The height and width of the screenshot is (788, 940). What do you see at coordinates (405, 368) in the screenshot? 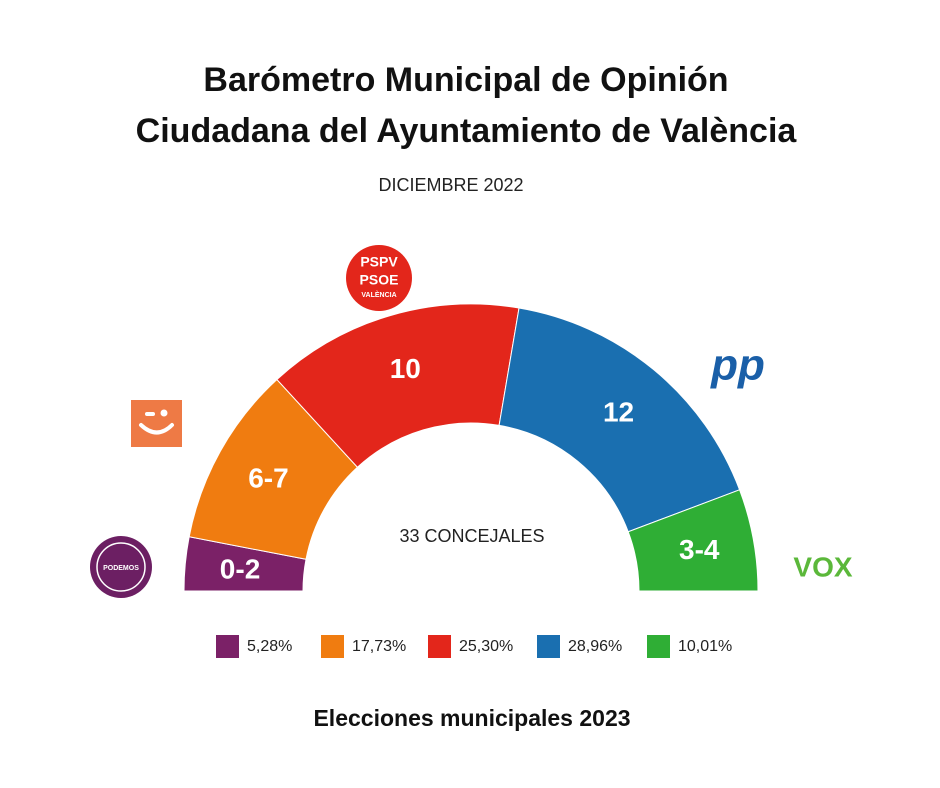
I see `seat-label: 10` at bounding box center [405, 368].